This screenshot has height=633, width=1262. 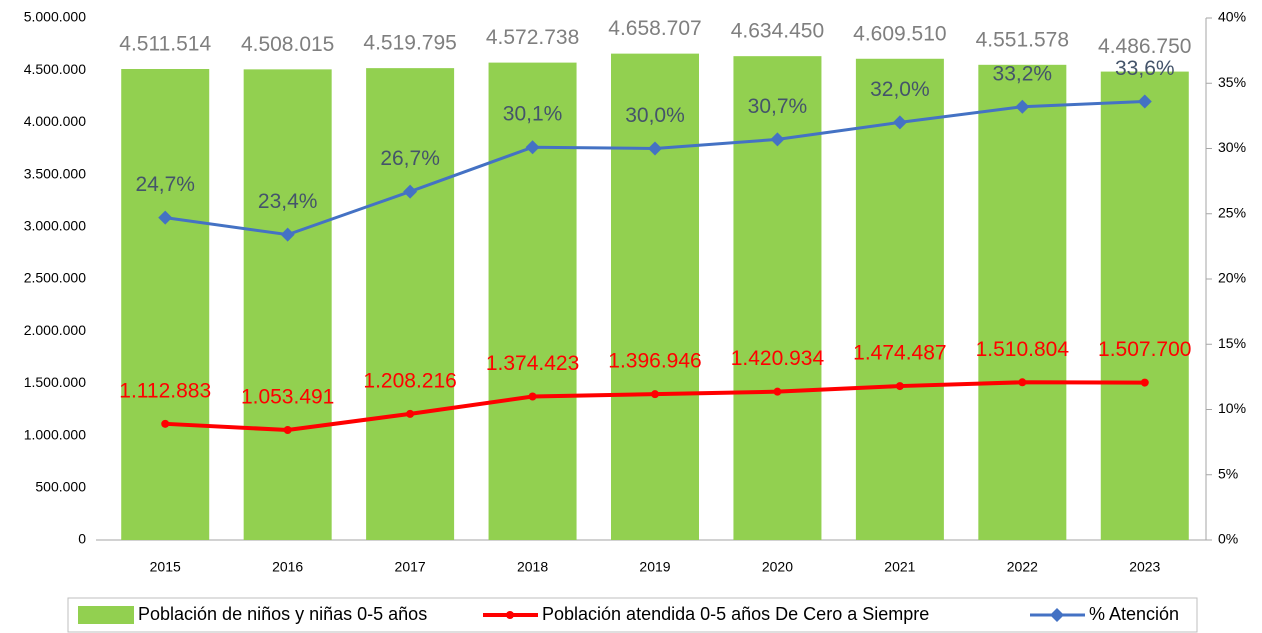 What do you see at coordinates (1023, 73) in the screenshot?
I see `data-label: 33,2%` at bounding box center [1023, 73].